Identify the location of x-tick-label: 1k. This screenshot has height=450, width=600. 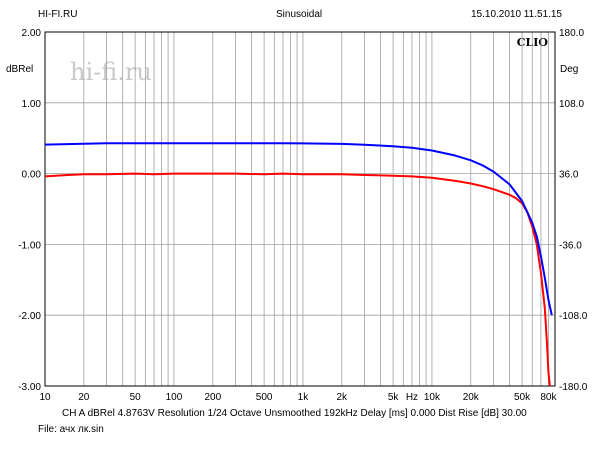
(304, 397).